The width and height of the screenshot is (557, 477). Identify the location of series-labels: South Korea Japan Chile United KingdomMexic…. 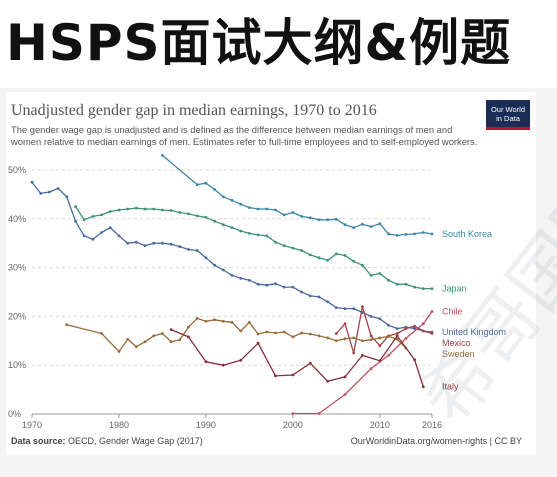
(474, 310).